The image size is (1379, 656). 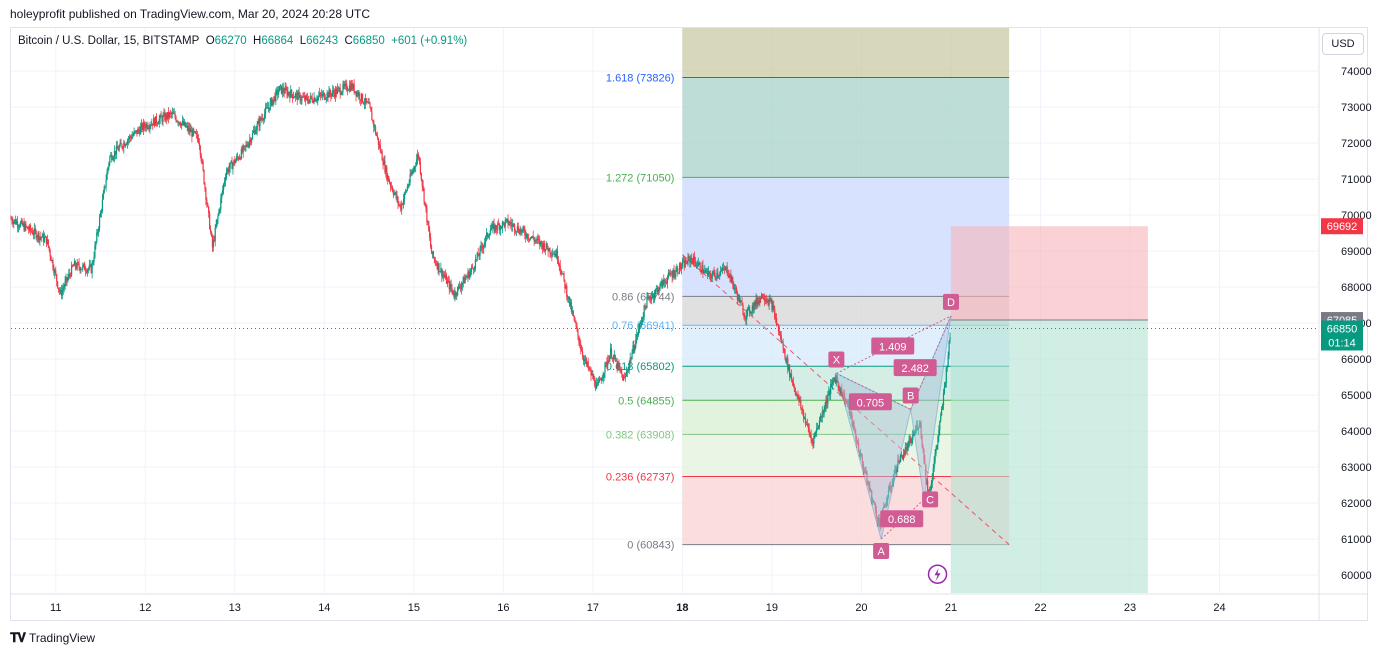 I want to click on currency-button: USD, so click(x=1343, y=44).